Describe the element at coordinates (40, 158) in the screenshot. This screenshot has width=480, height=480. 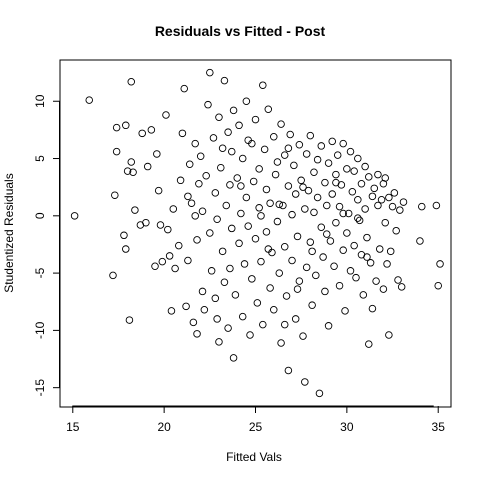
I see `y-tick-label: 5` at that location.